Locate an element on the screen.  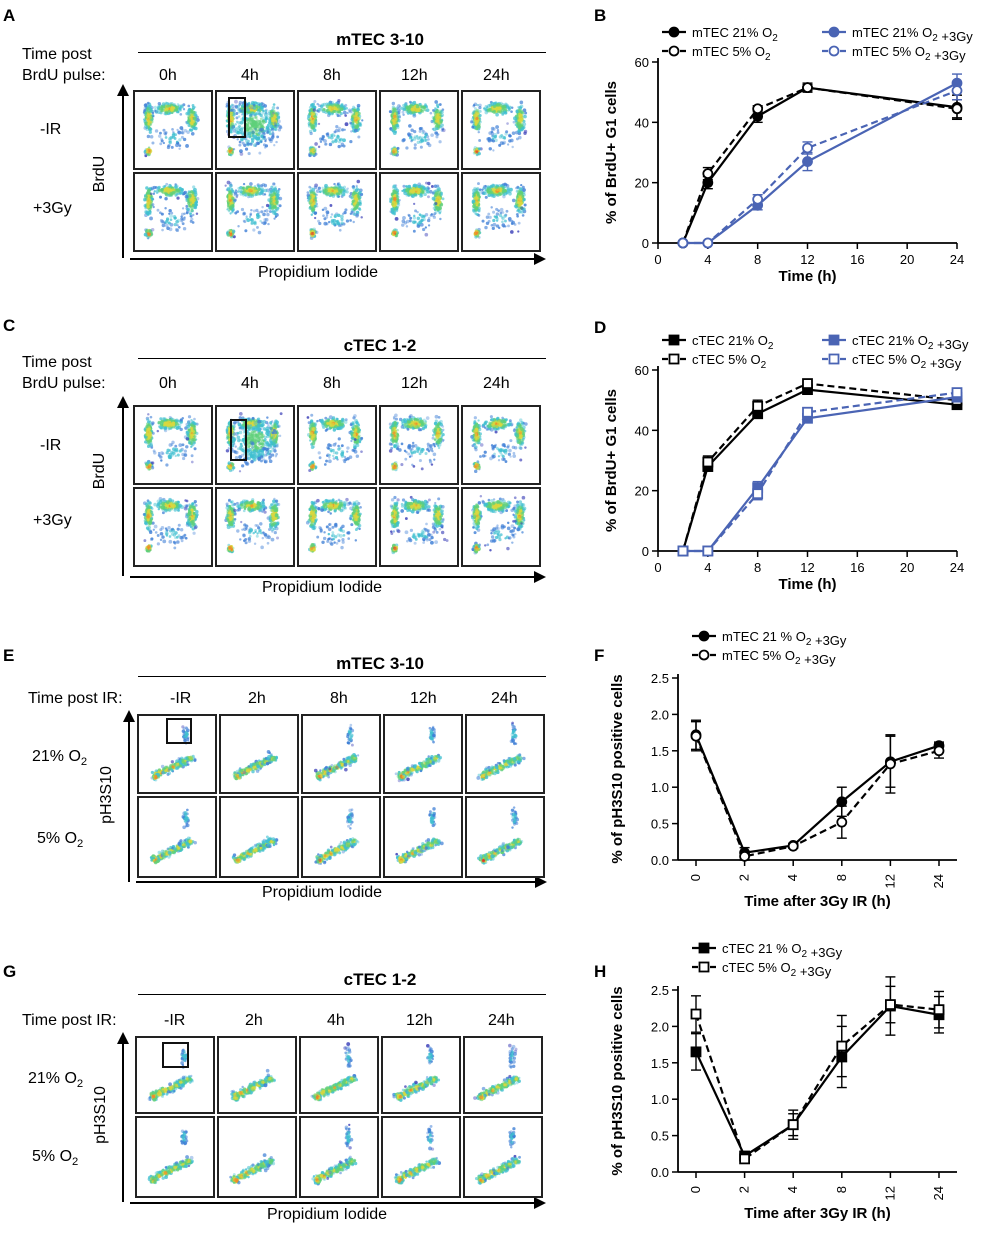
y-tick-label: 60 is located at coordinates (642, 62).